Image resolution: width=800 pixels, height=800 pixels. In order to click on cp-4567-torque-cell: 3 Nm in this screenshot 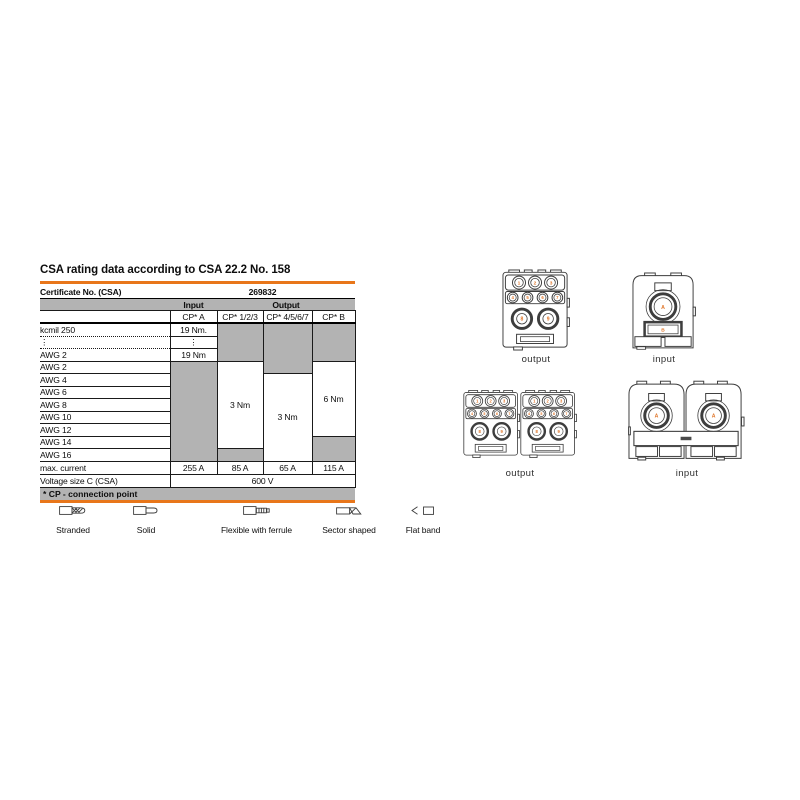, I will do `click(287, 417)`.